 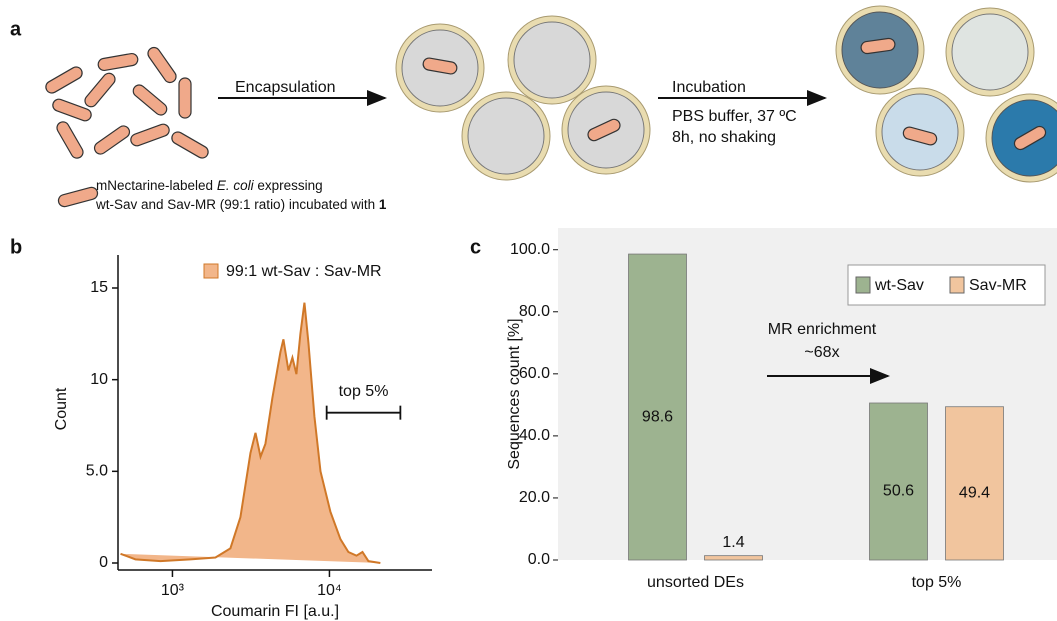 What do you see at coordinates (61, 408) in the screenshot?
I see `y-axis-label: Count` at bounding box center [61, 408].